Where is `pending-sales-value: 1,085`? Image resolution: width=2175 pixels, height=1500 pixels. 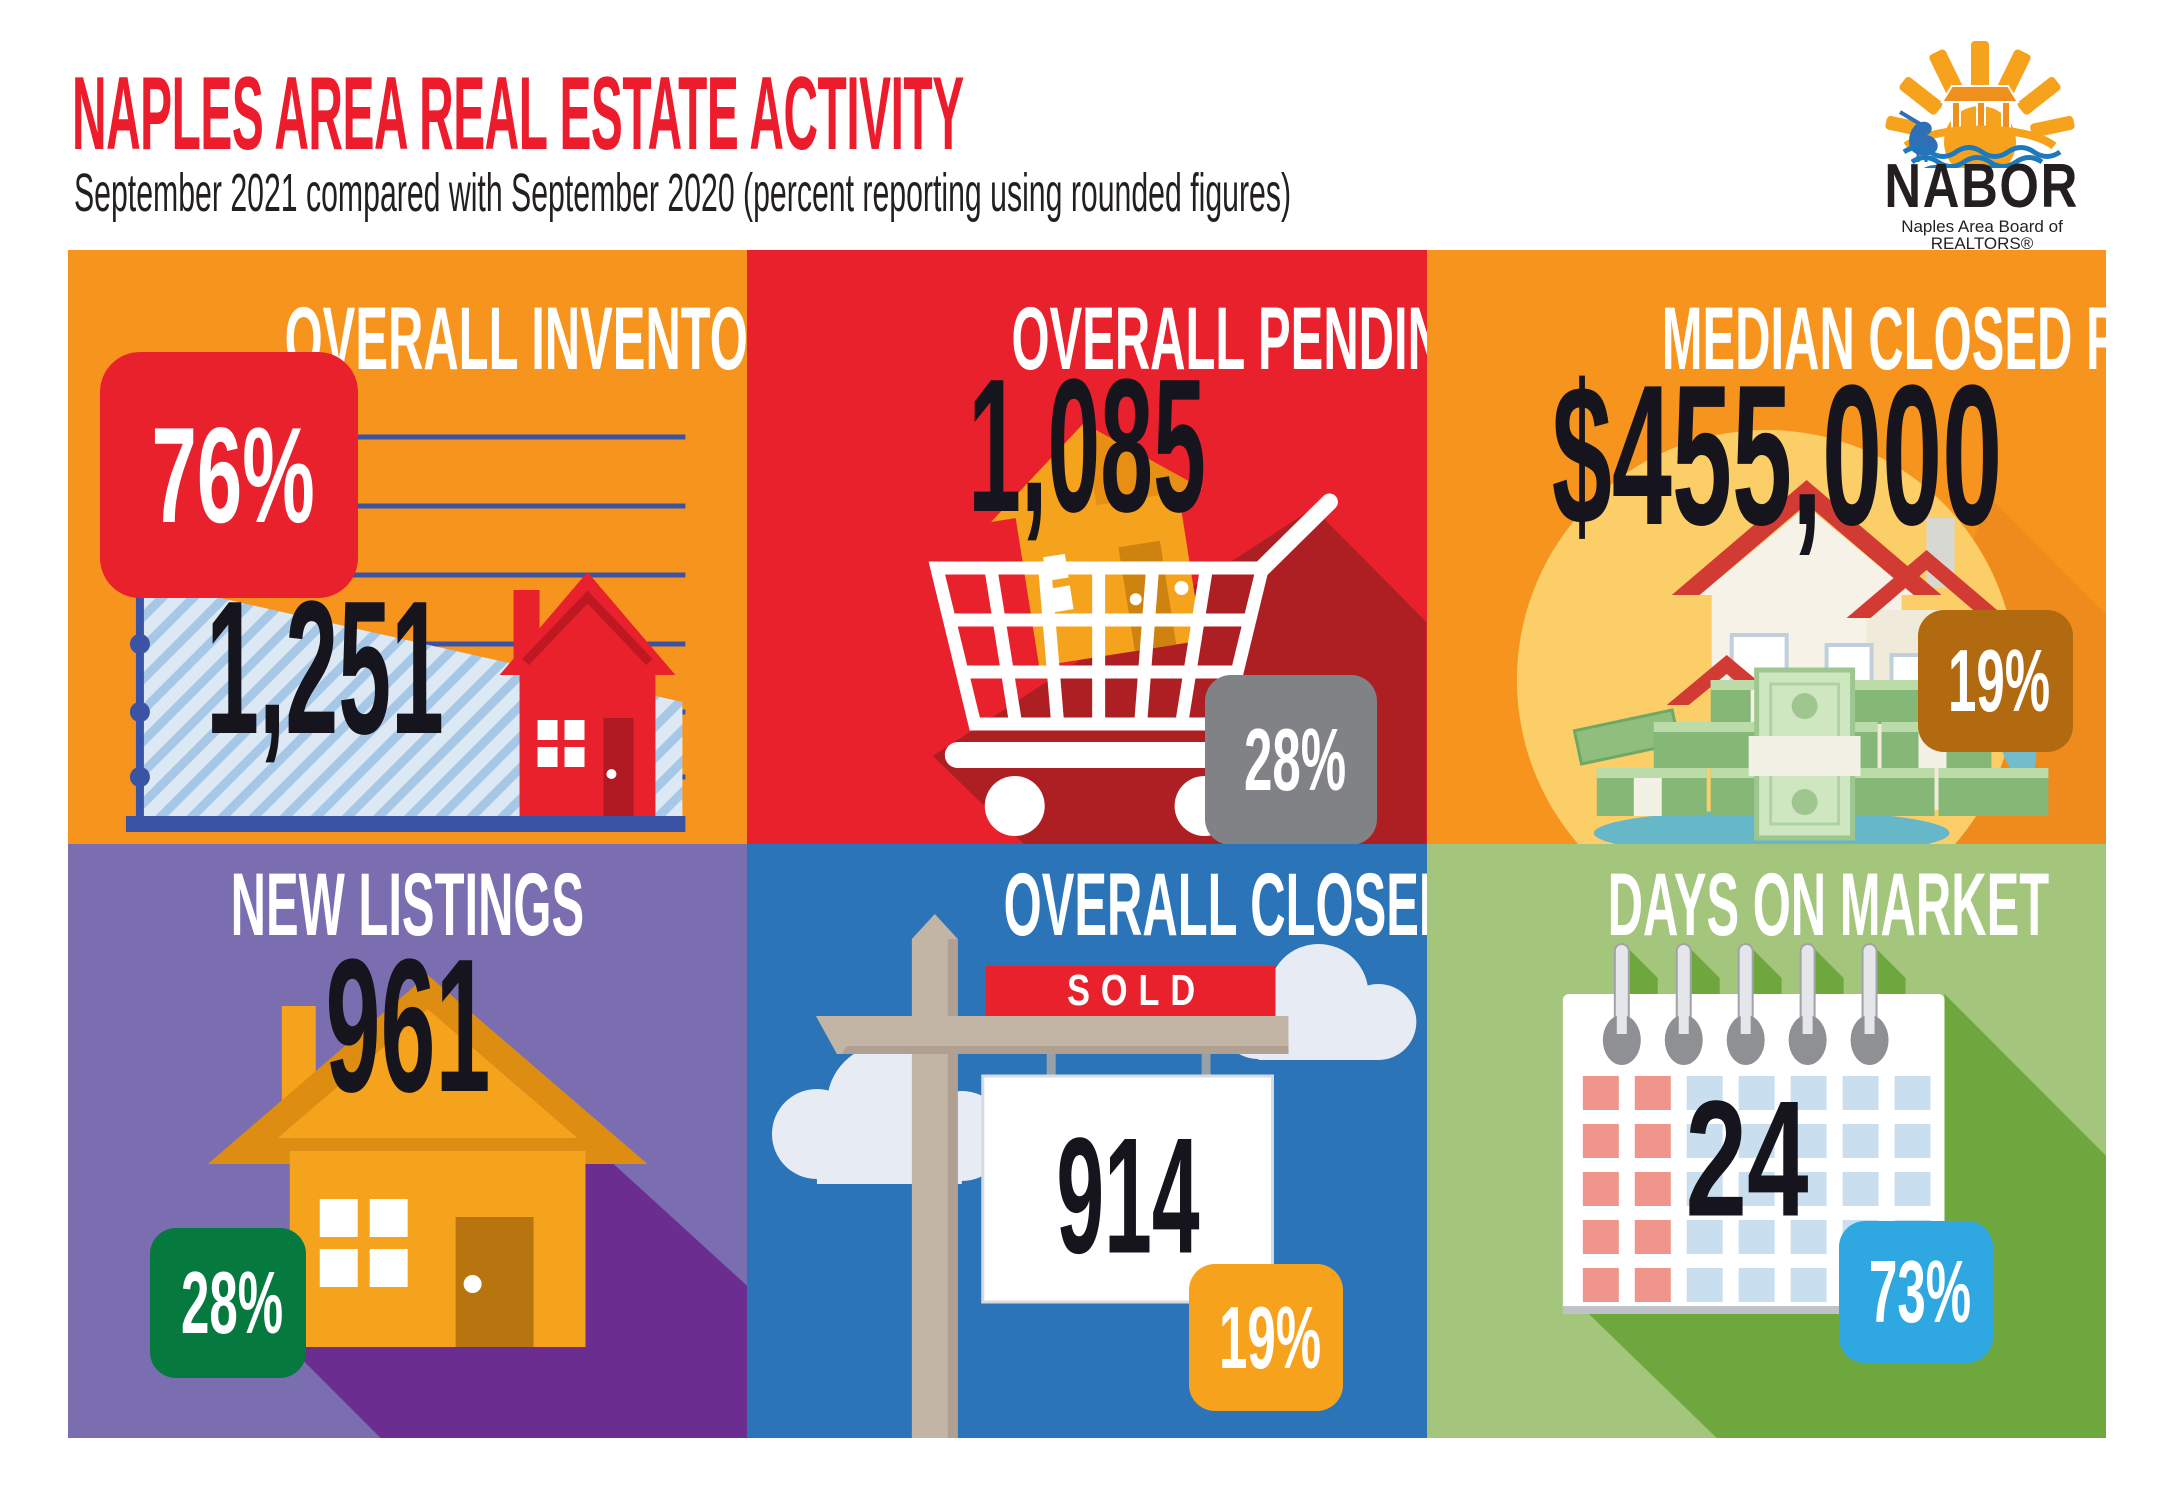 pending-sales-value: 1,085 is located at coordinates (1087, 446).